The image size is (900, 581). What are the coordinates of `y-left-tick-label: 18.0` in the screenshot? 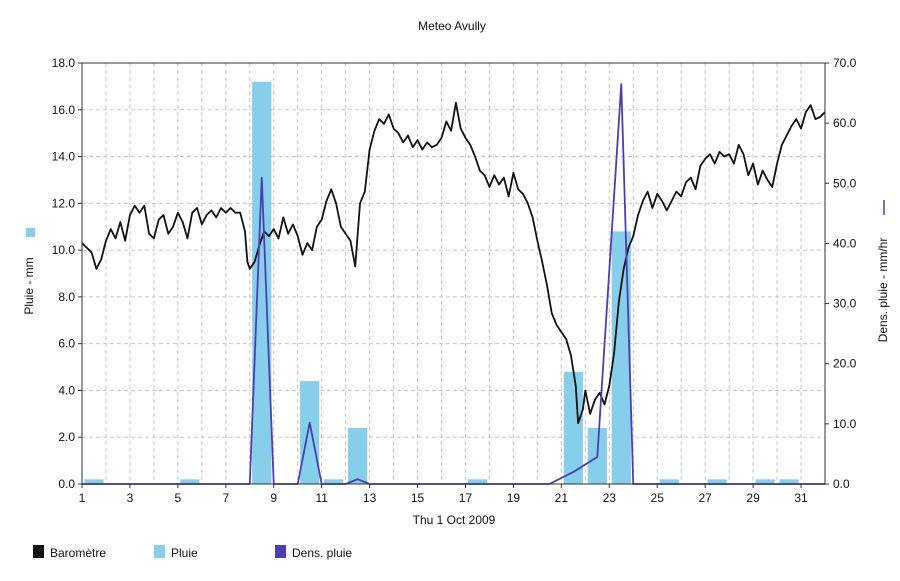 It's located at (64, 63).